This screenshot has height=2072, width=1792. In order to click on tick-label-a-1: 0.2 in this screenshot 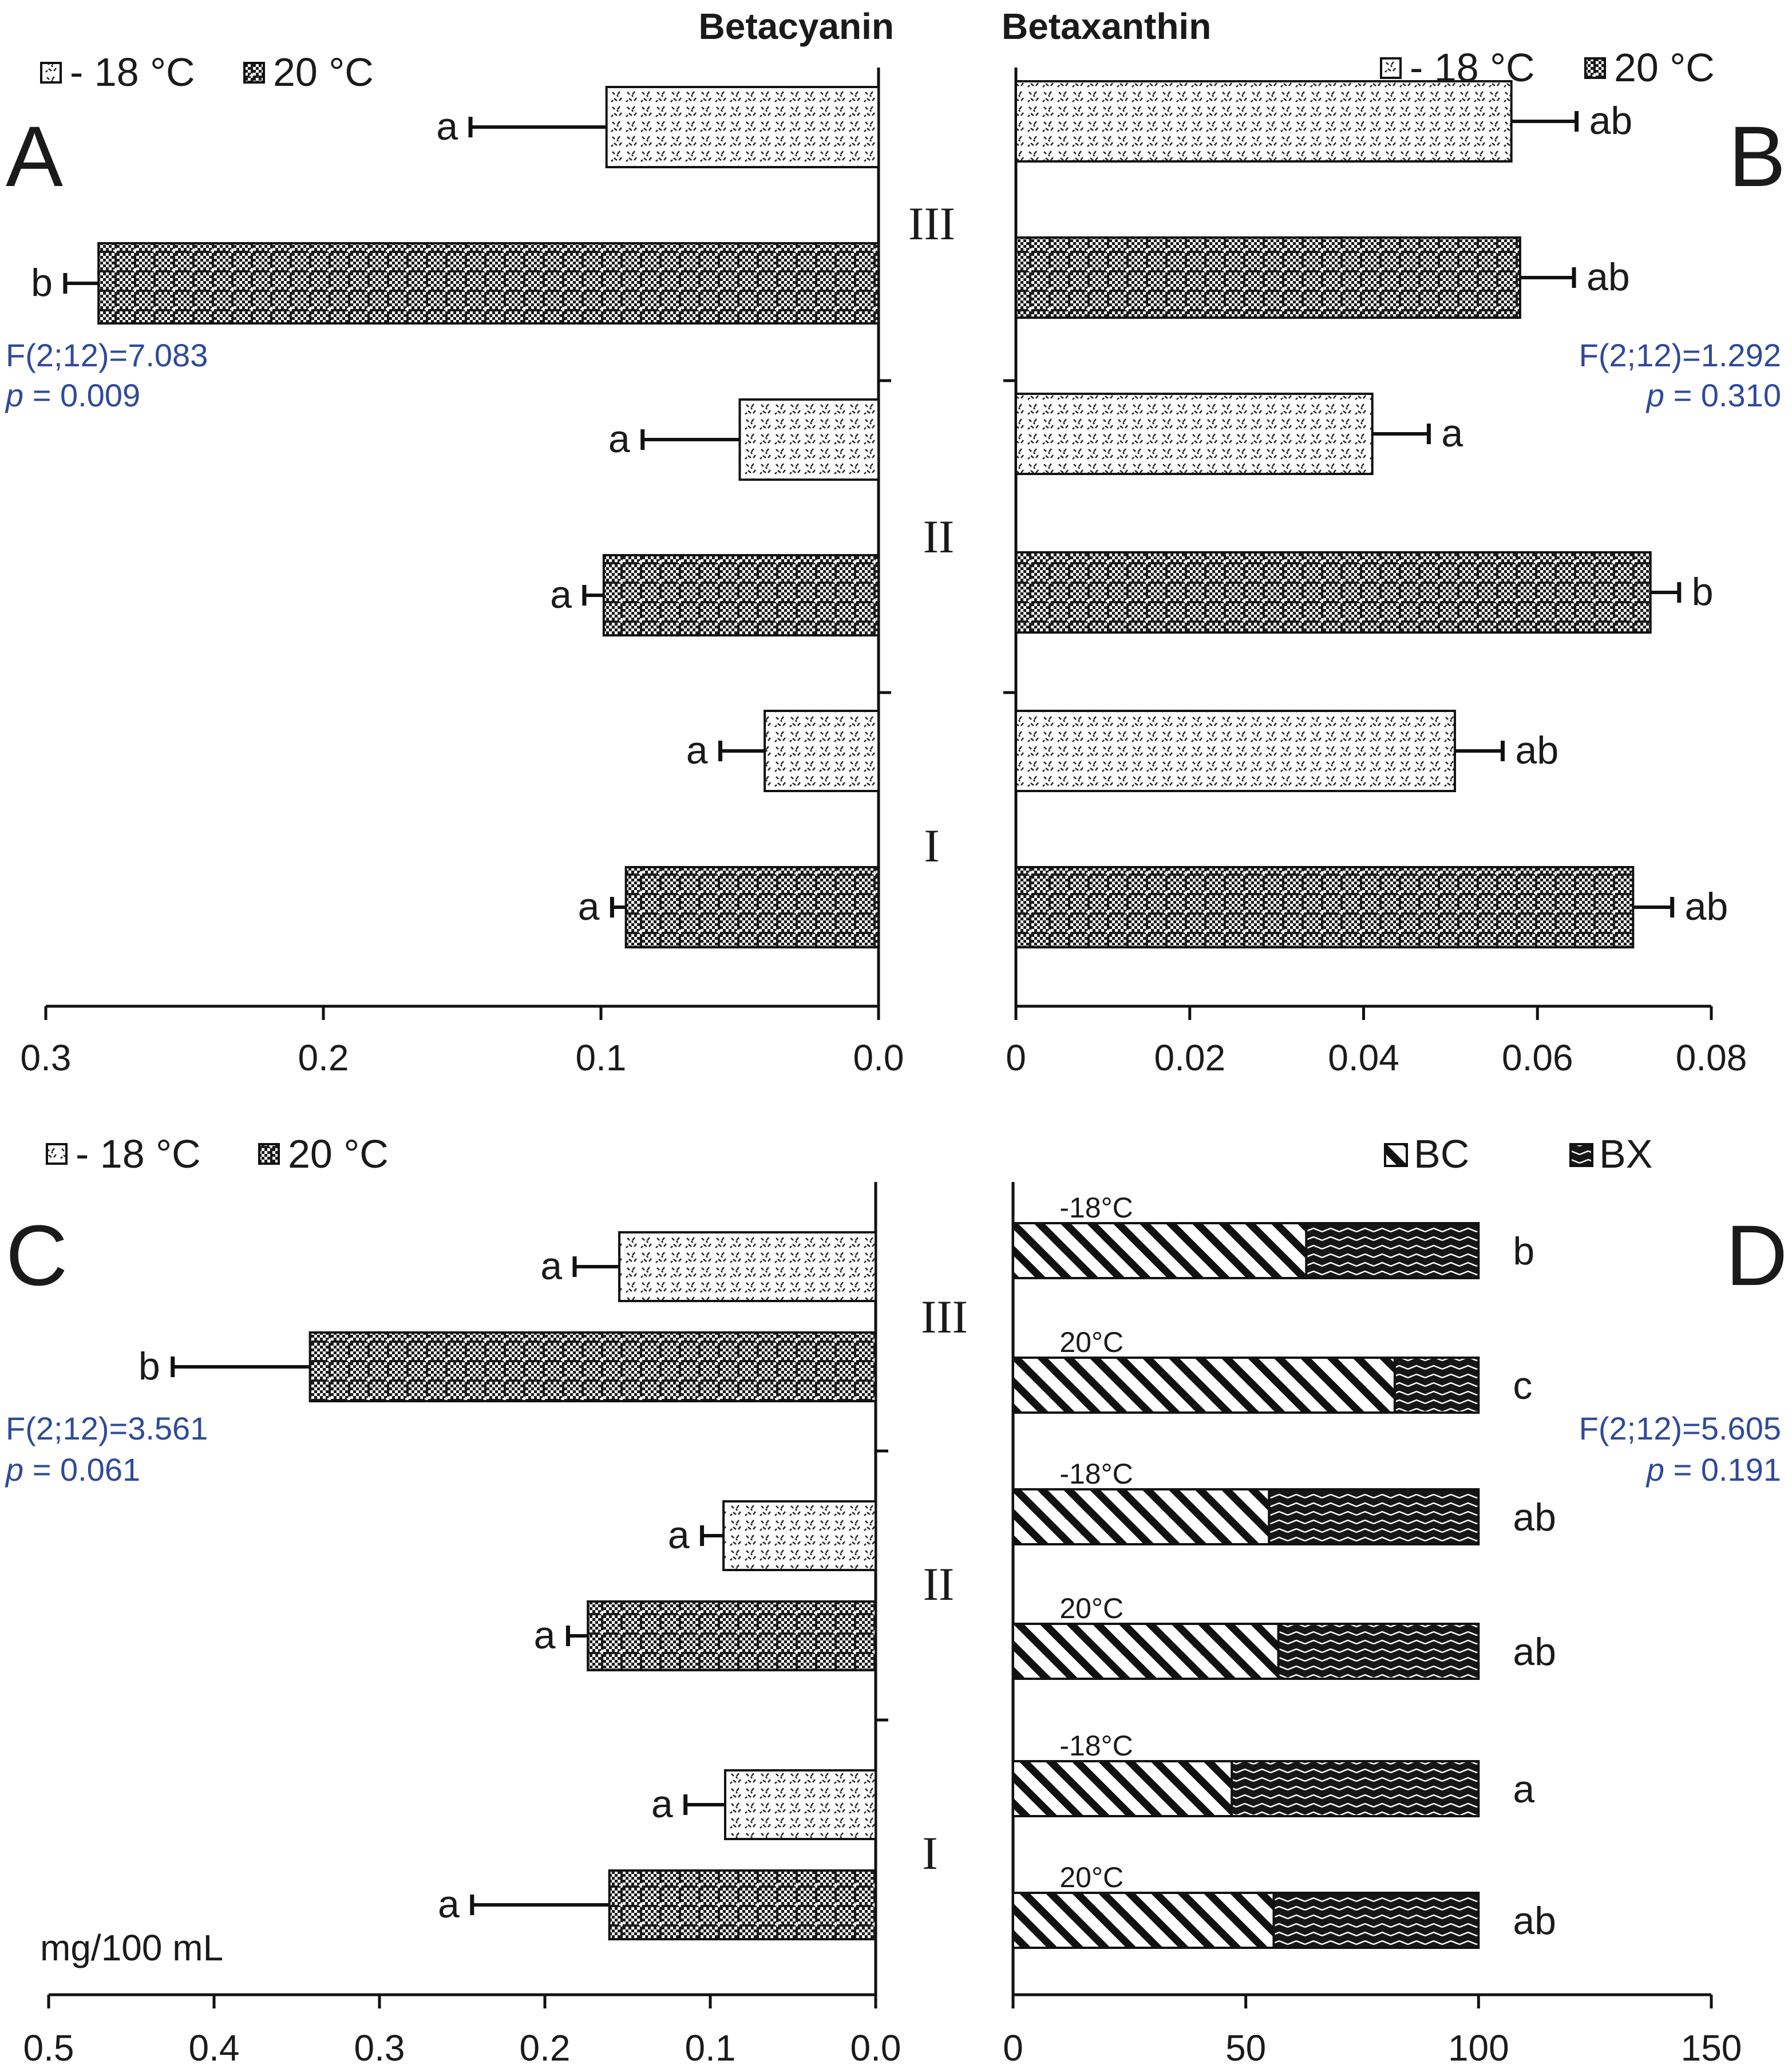, I will do `click(323, 1057)`.